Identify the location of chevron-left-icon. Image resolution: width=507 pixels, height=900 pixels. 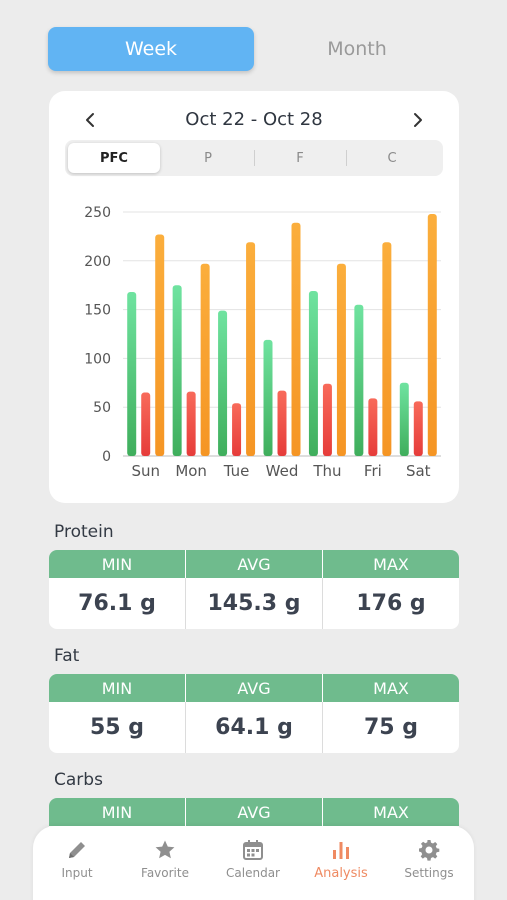
(90, 120).